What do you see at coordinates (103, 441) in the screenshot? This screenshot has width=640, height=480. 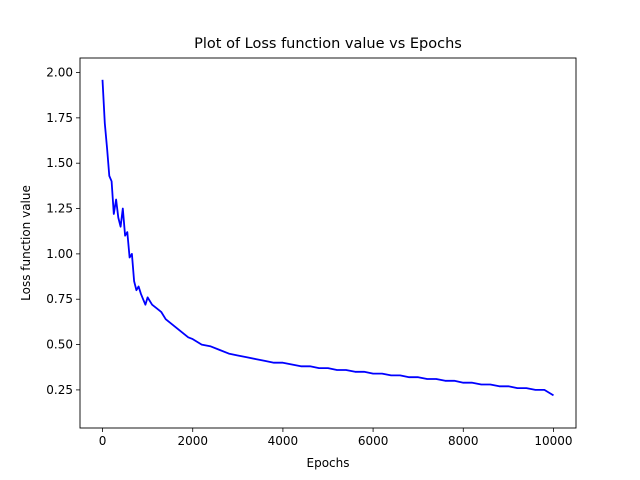 I see `x-tick-label: 0` at bounding box center [103, 441].